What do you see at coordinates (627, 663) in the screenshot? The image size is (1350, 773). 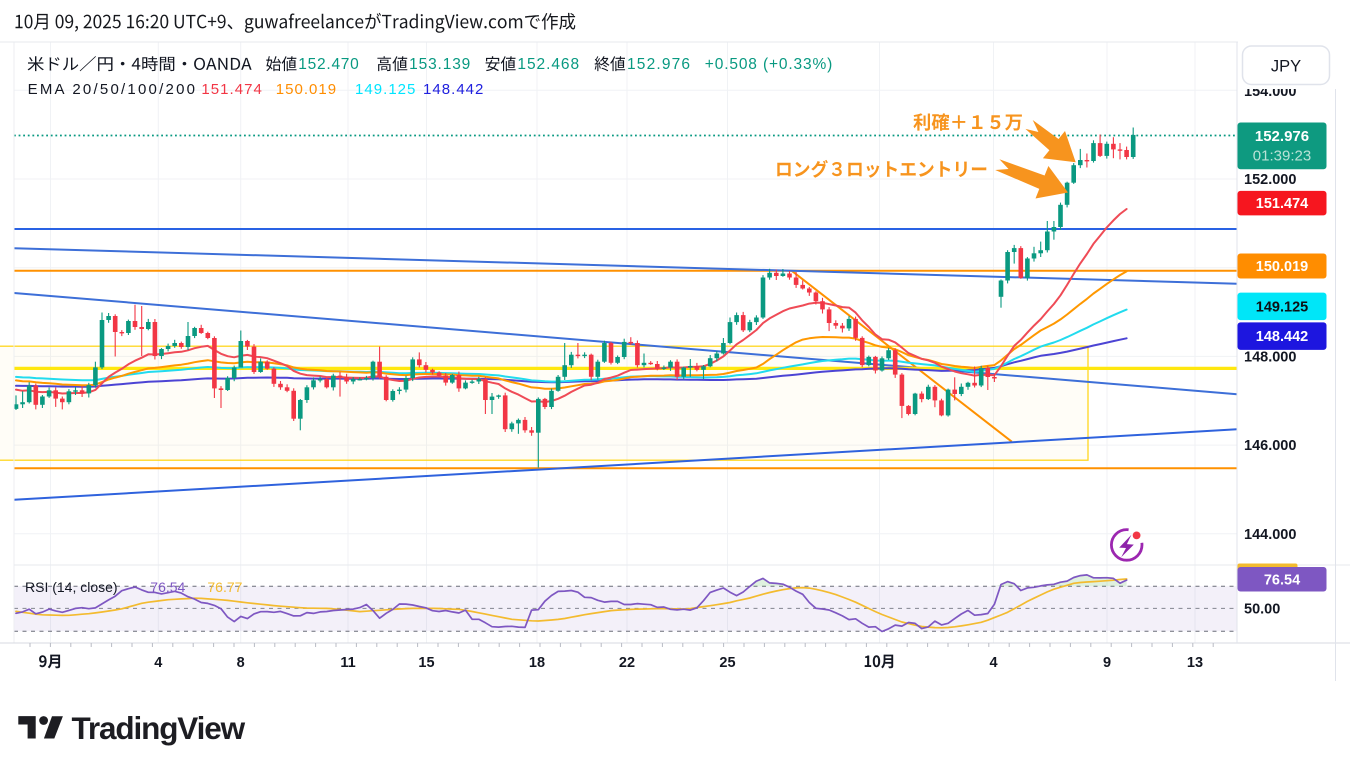 I see `svg-text: 22` at bounding box center [627, 663].